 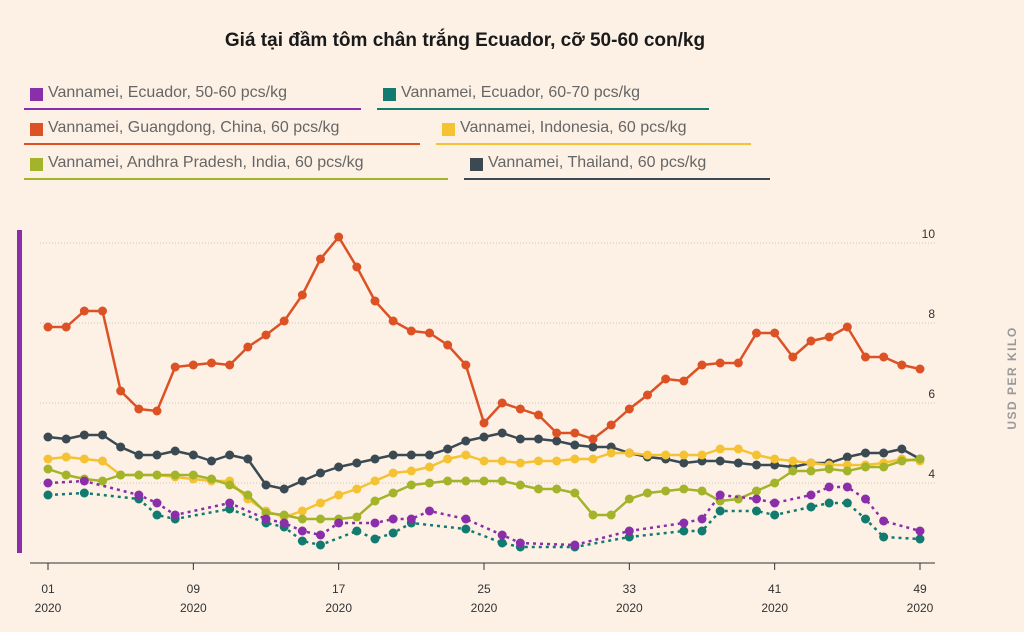 What do you see at coordinates (222, 132) in the screenshot?
I see `legend-item-china: Vannamei, Guangdong, China, 60 pcs/kg` at bounding box center [222, 132].